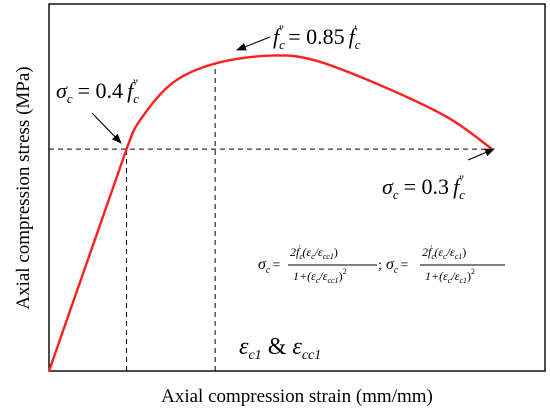 Image resolution: width=550 pixels, height=417 pixels. I want to click on num2-slash: /ε, so click(450, 252).